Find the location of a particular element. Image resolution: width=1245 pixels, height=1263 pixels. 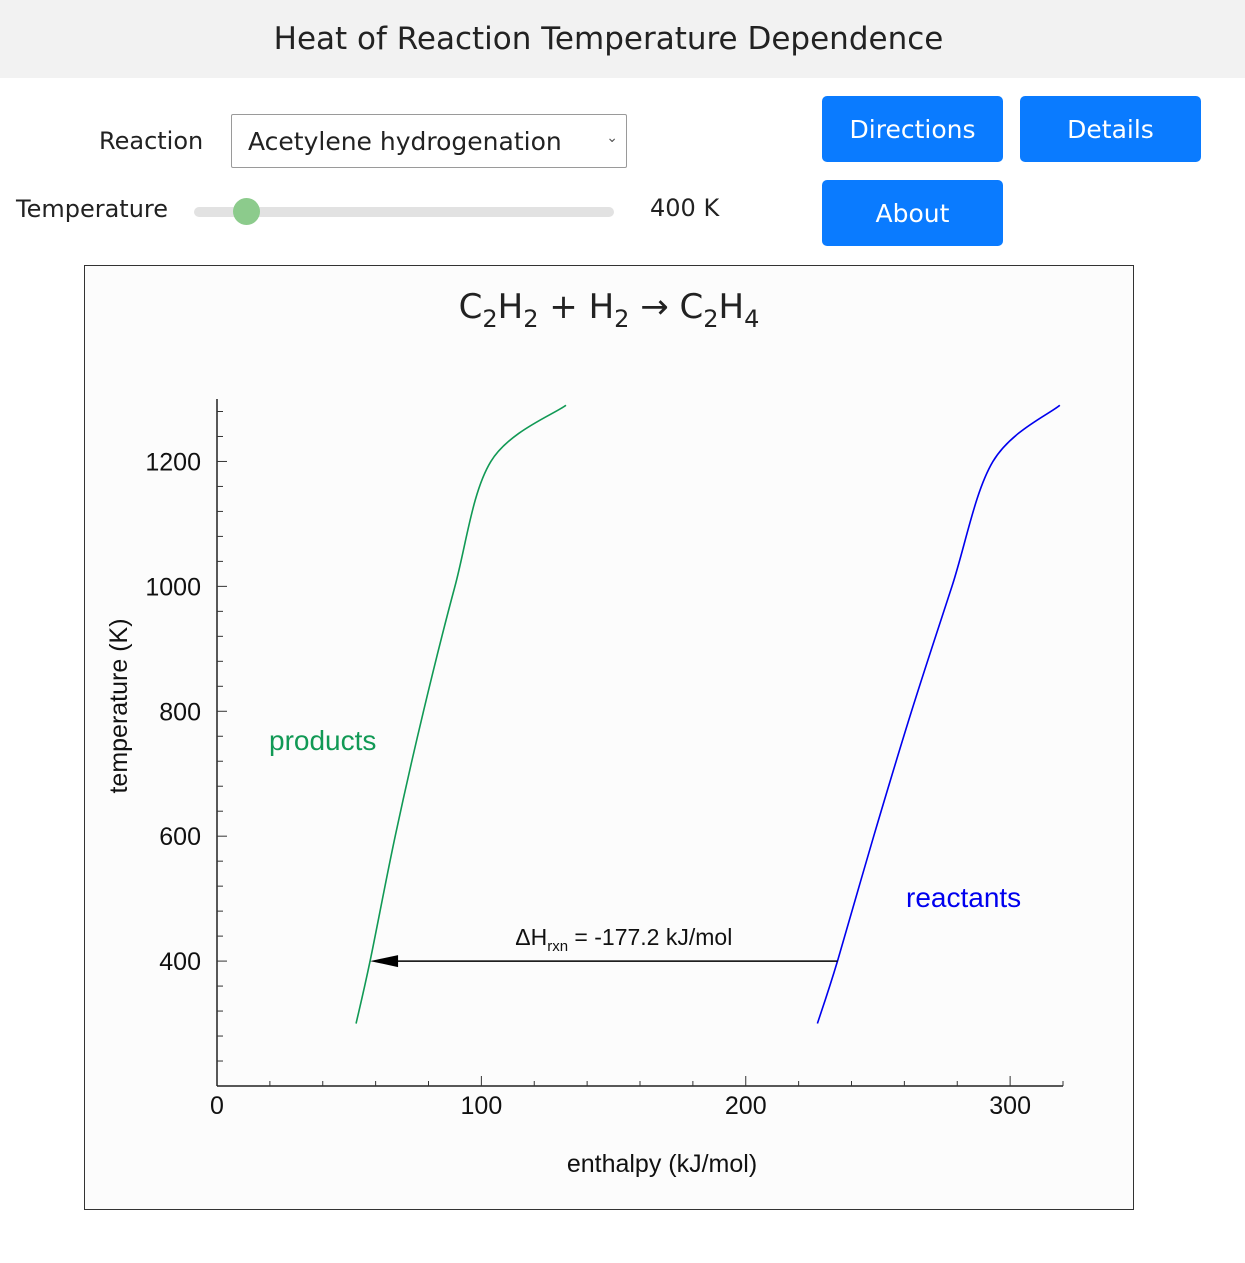

delta-h-annotation: ΔHrxn = -177.2 kJ/mol is located at coordinates (604, 946).